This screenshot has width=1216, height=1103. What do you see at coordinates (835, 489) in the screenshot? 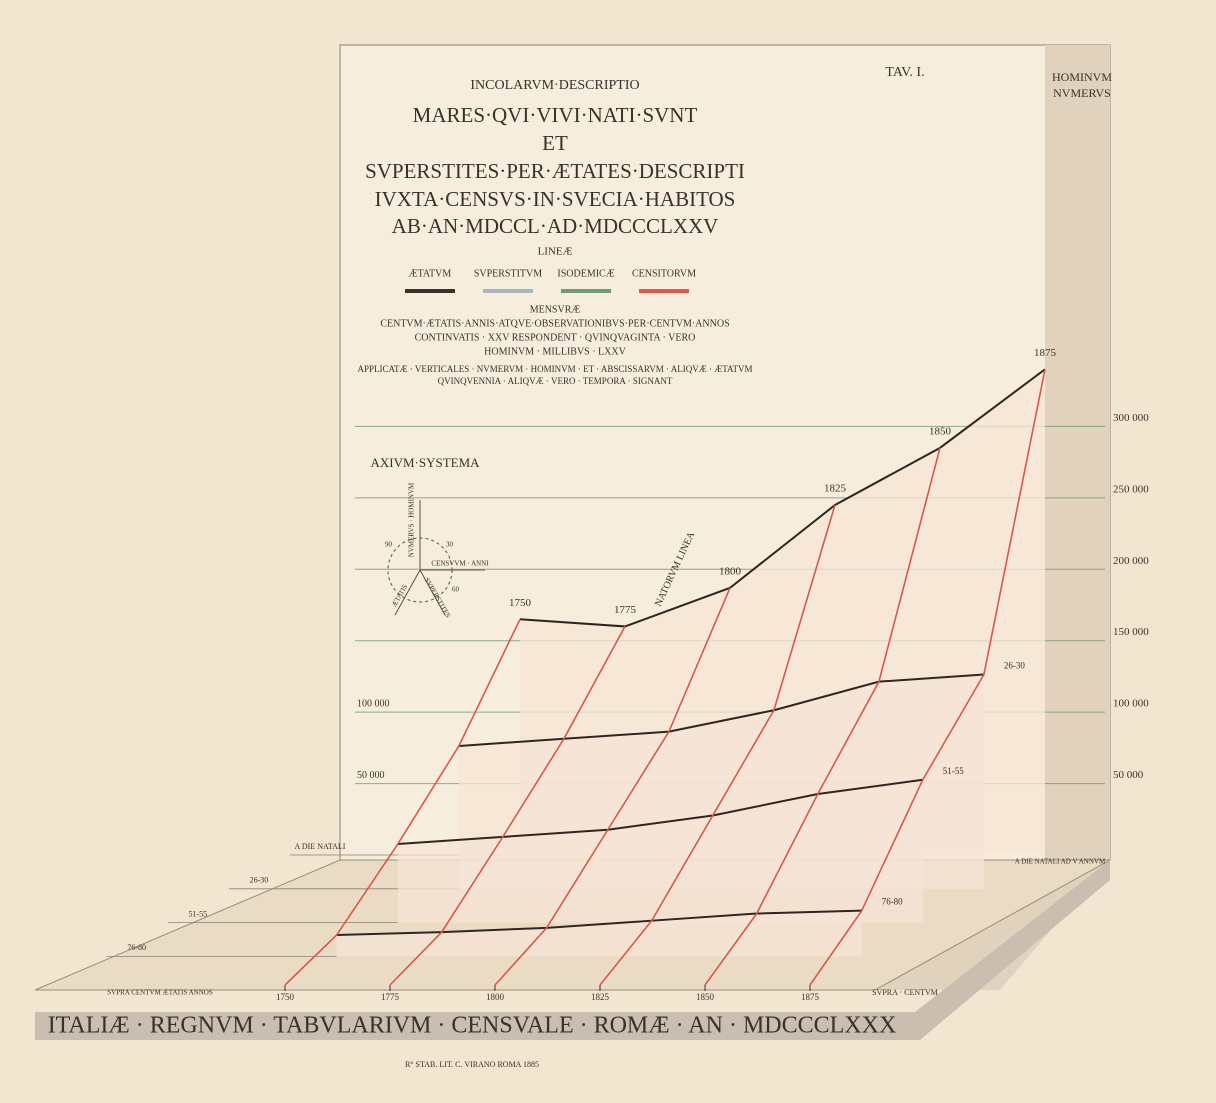
I see `year-label: 1825` at bounding box center [835, 489].